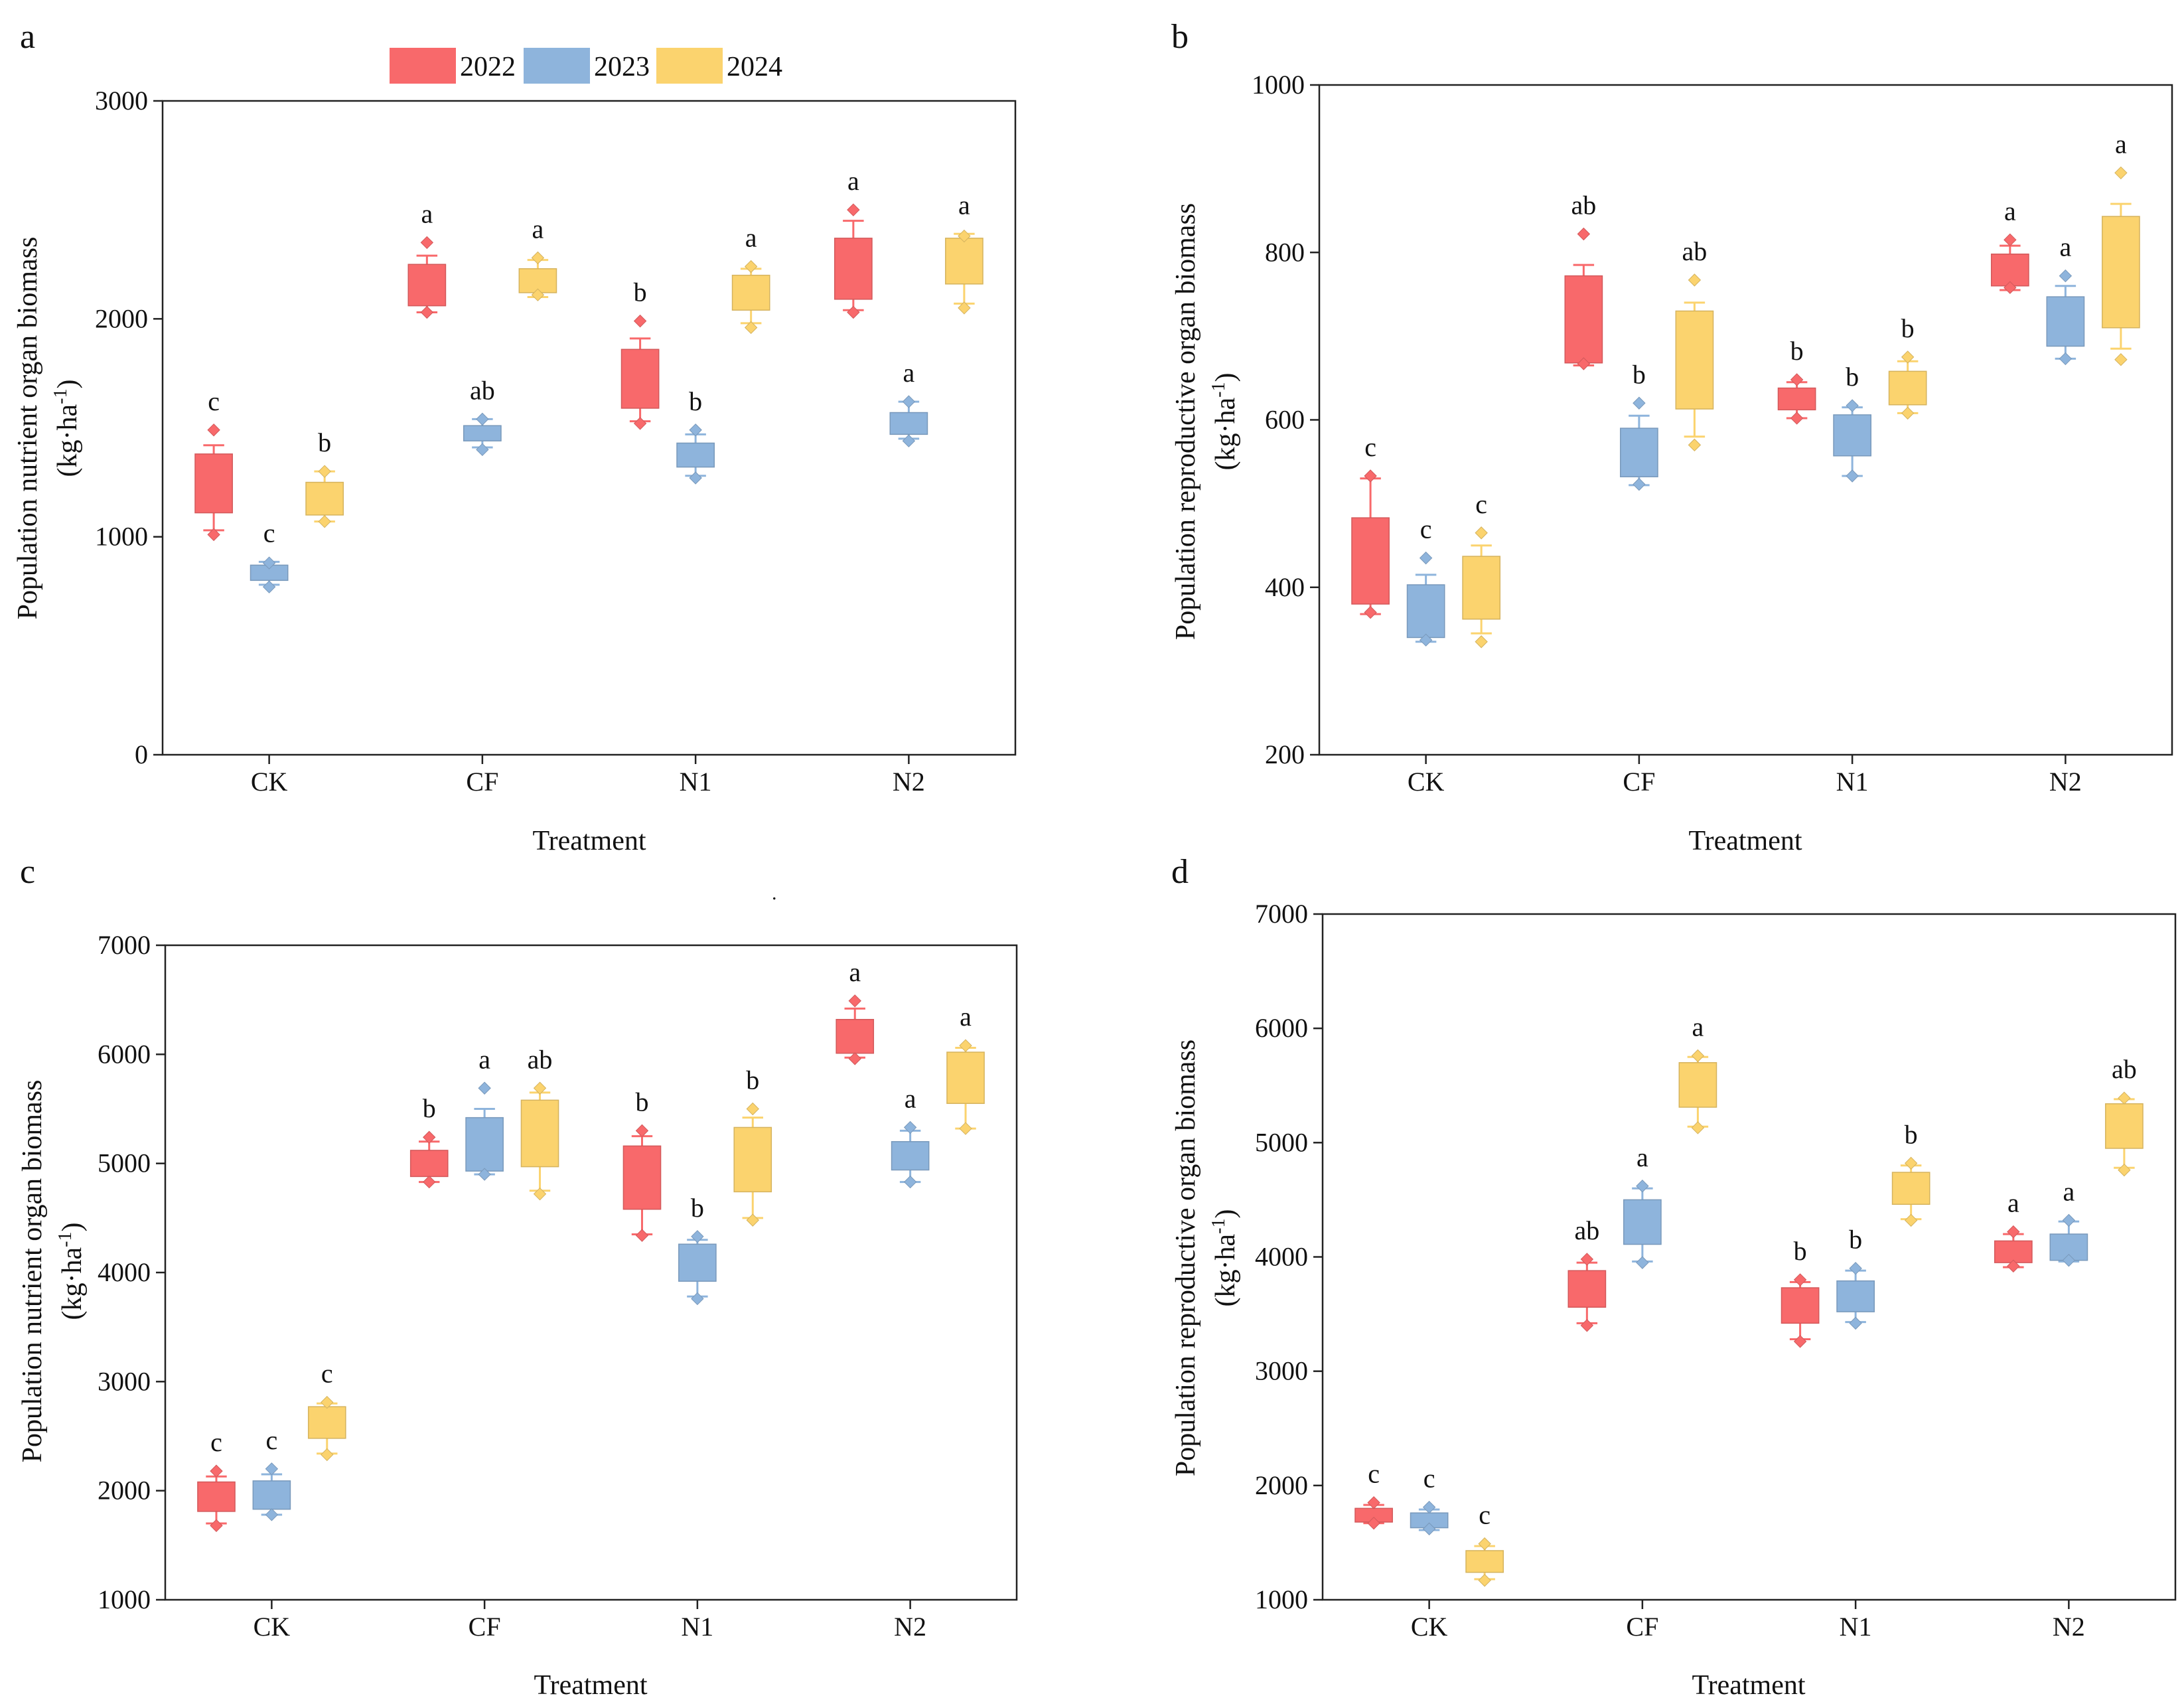 The width and height of the screenshot is (2184, 1702). Describe the element at coordinates (423, 66) in the screenshot. I see `legend-swatch-2022` at that location.